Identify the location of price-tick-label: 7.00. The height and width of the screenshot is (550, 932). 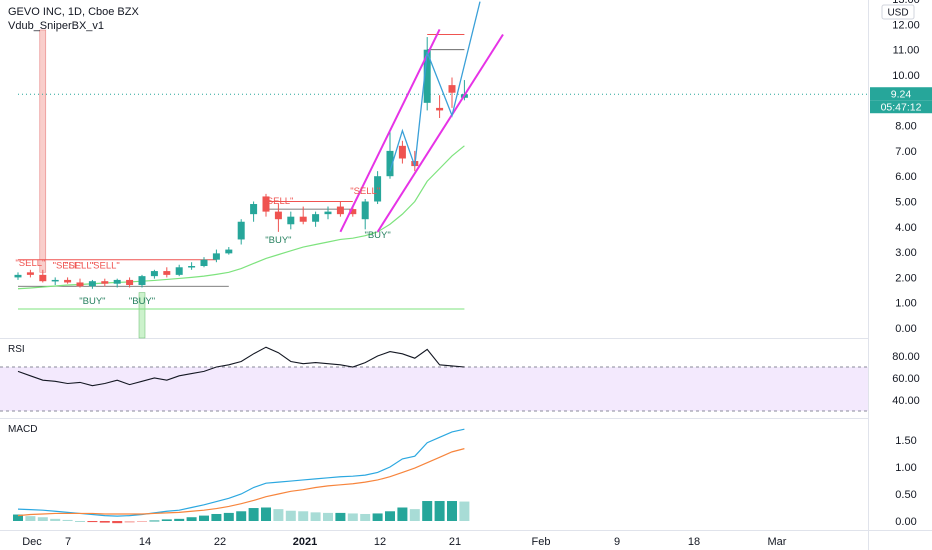
(905, 152).